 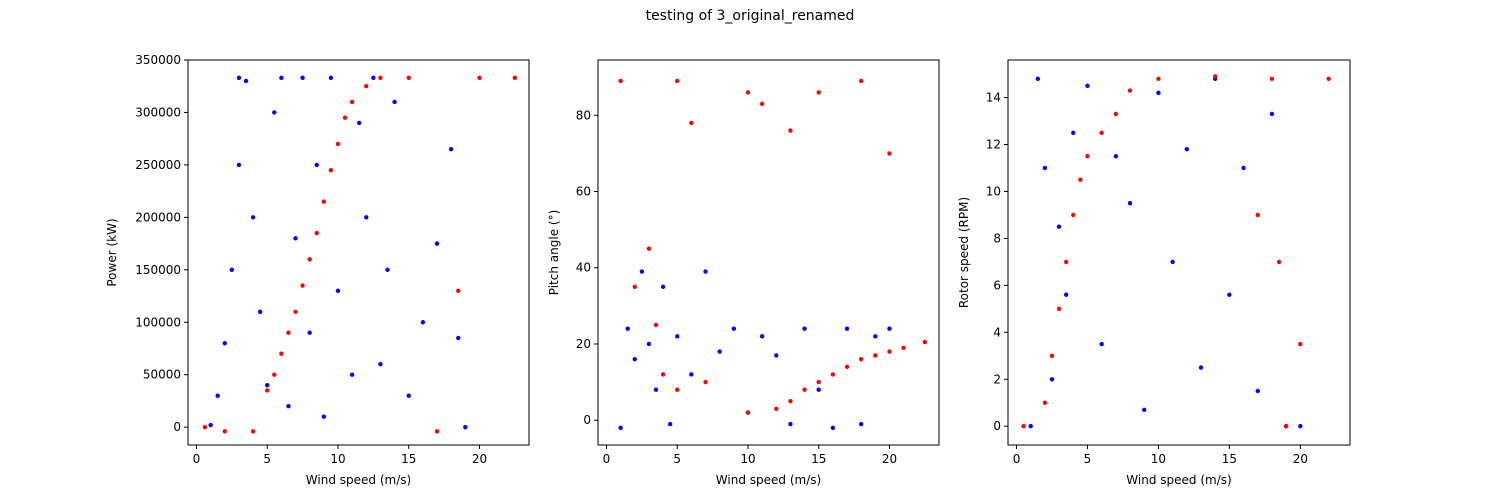 I want to click on y-tick-label: 100000, so click(x=158, y=322).